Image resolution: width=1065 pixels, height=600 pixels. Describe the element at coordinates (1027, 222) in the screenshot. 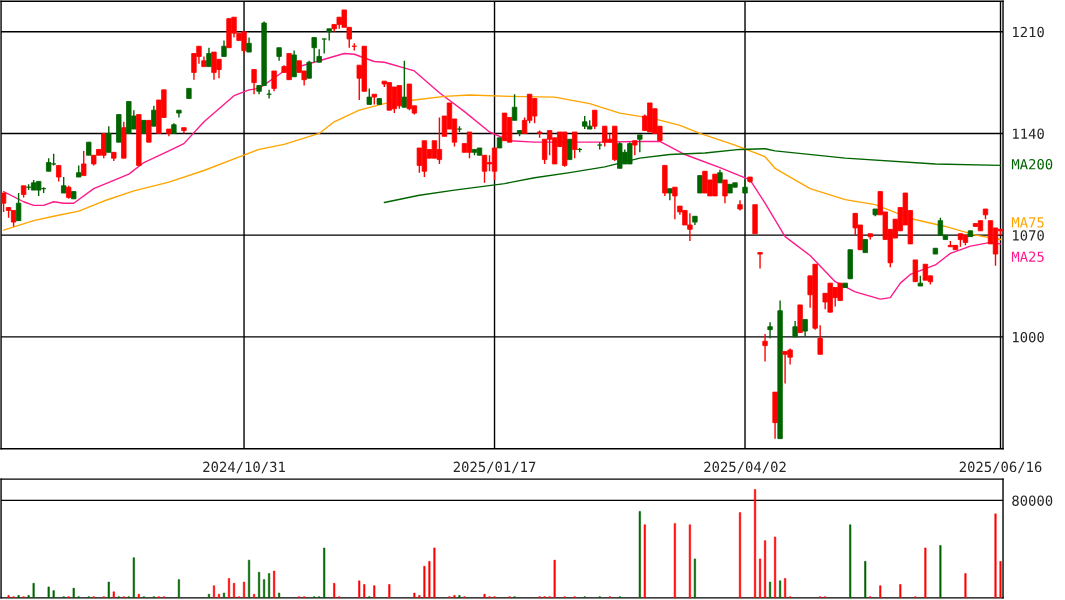

I see `series-label: MA75` at that location.